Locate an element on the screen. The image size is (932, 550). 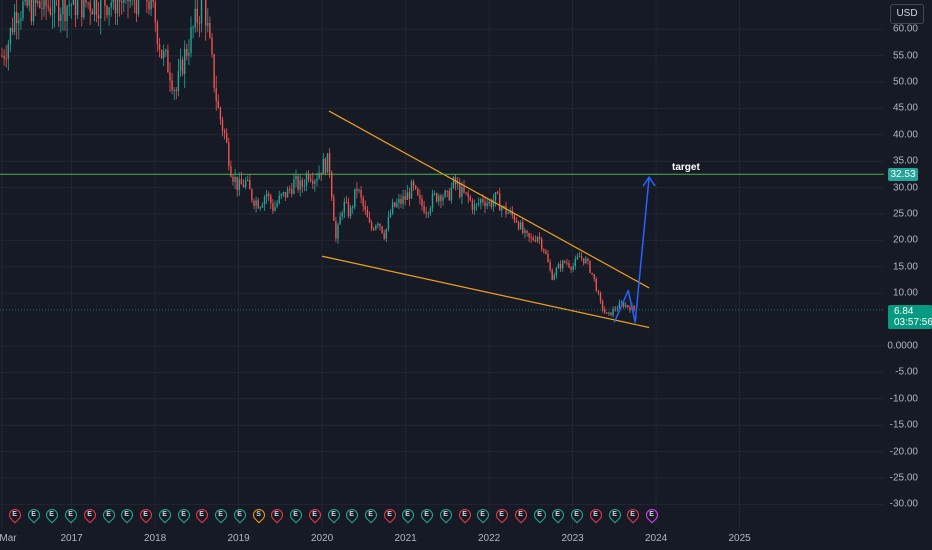
price-tick-label: 0.0000 is located at coordinates (902, 346).